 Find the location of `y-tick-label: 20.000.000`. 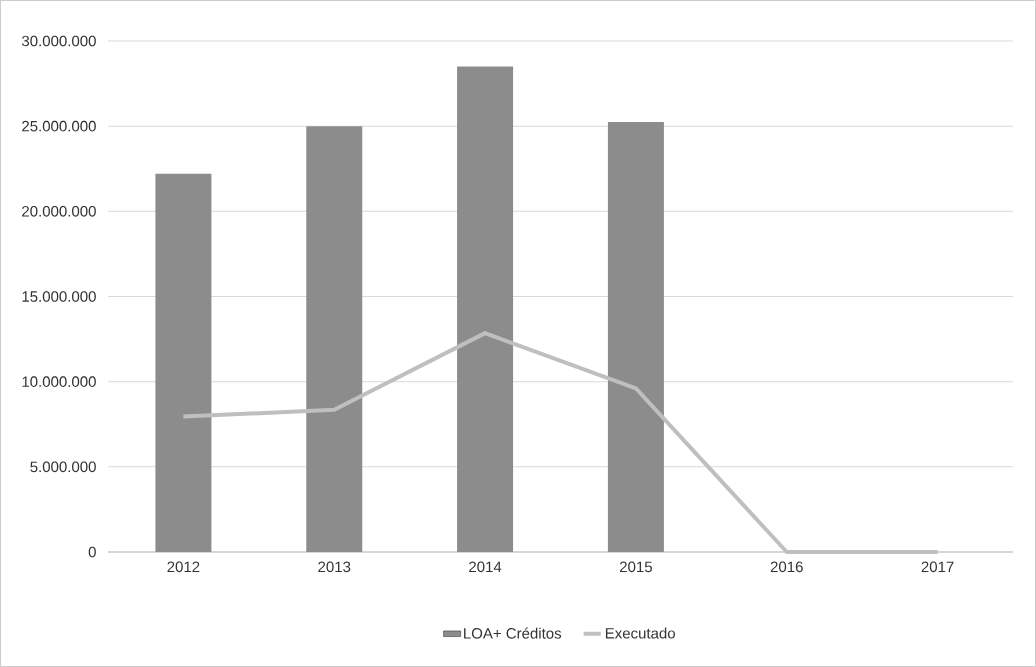

y-tick-label: 20.000.000 is located at coordinates (59, 211).